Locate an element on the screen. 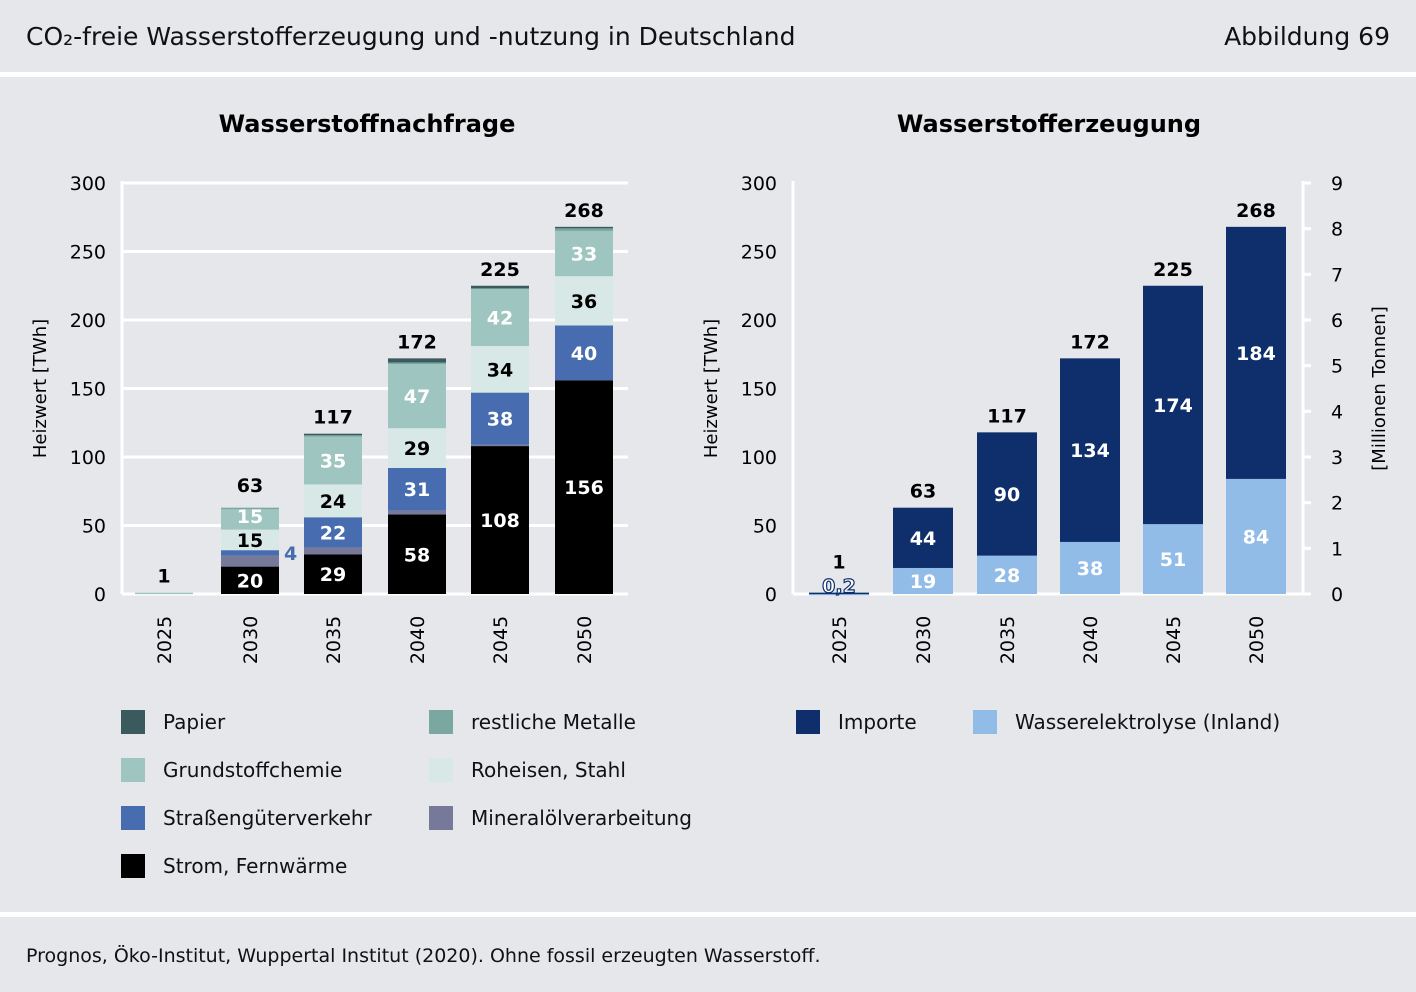  right-tick-label: 9 is located at coordinates (1337, 184).